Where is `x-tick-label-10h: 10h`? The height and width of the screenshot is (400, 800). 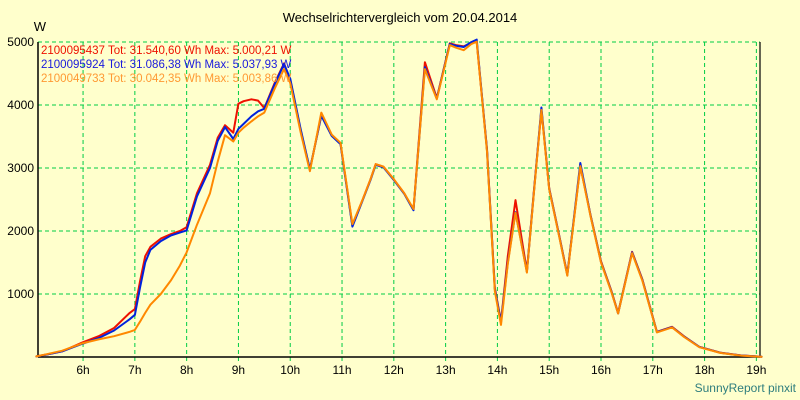 x-tick-label-10h: 10h is located at coordinates (290, 370).